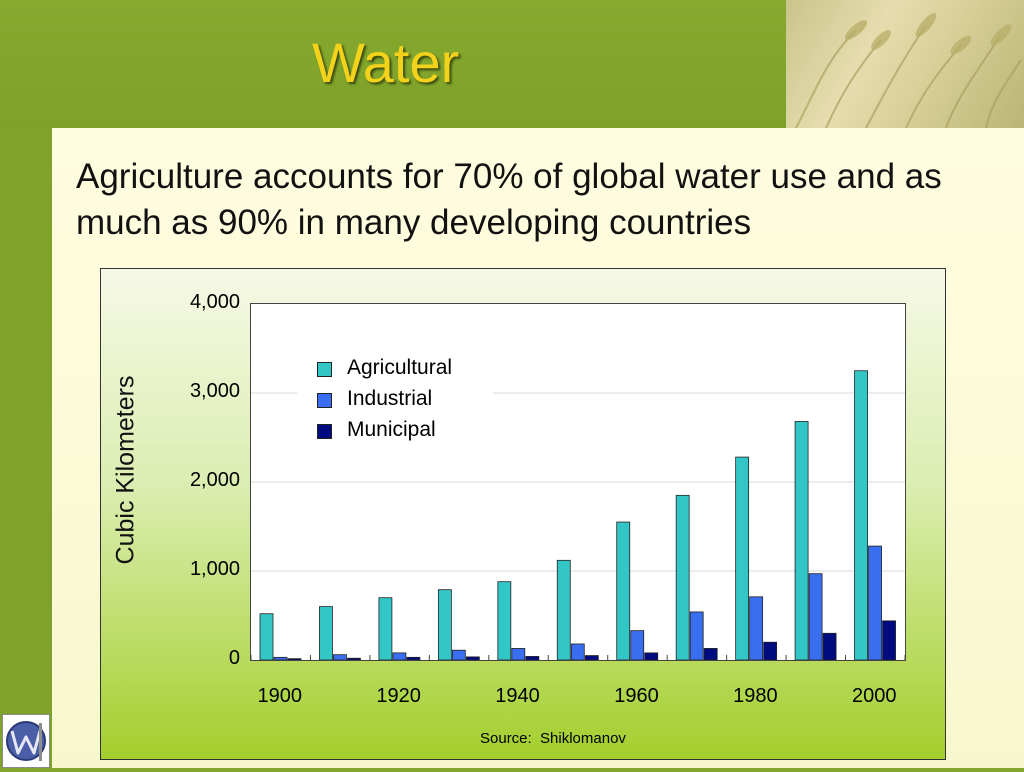 This screenshot has height=772, width=1024. I want to click on bar-agricultural-1920, so click(385, 629).